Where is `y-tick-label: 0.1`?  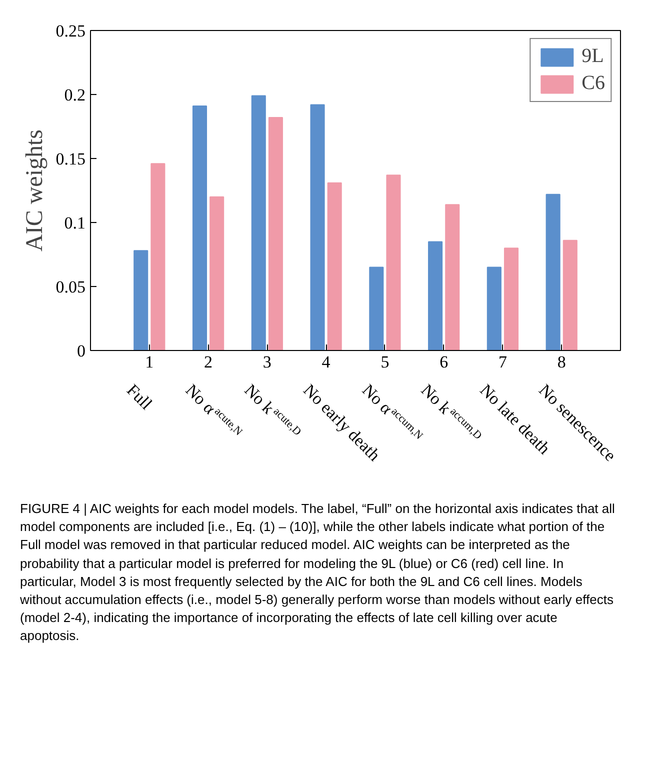
y-tick-label: 0.1 is located at coordinates (75, 223).